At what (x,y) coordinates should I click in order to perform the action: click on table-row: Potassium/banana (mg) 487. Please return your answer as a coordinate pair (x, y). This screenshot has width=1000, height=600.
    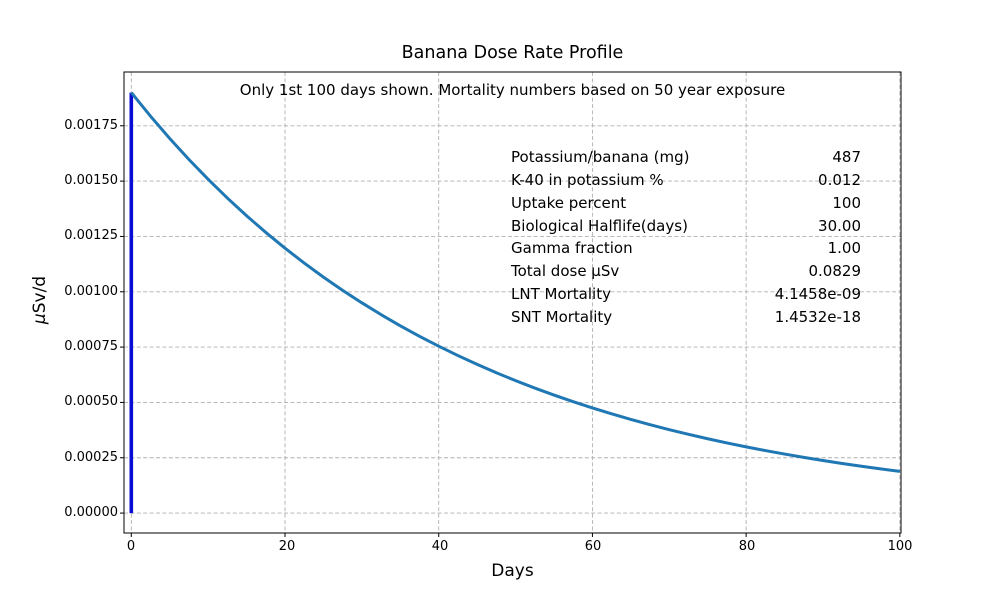
    Looking at the image, I should click on (686, 157).